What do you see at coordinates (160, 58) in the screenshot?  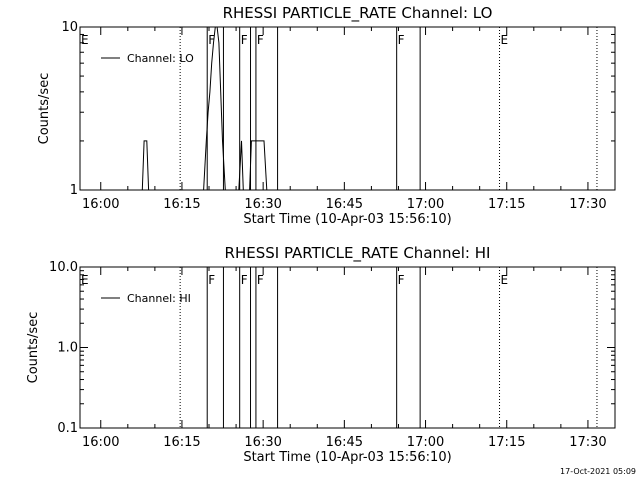 I see `legend-entry: Channel: LO` at bounding box center [160, 58].